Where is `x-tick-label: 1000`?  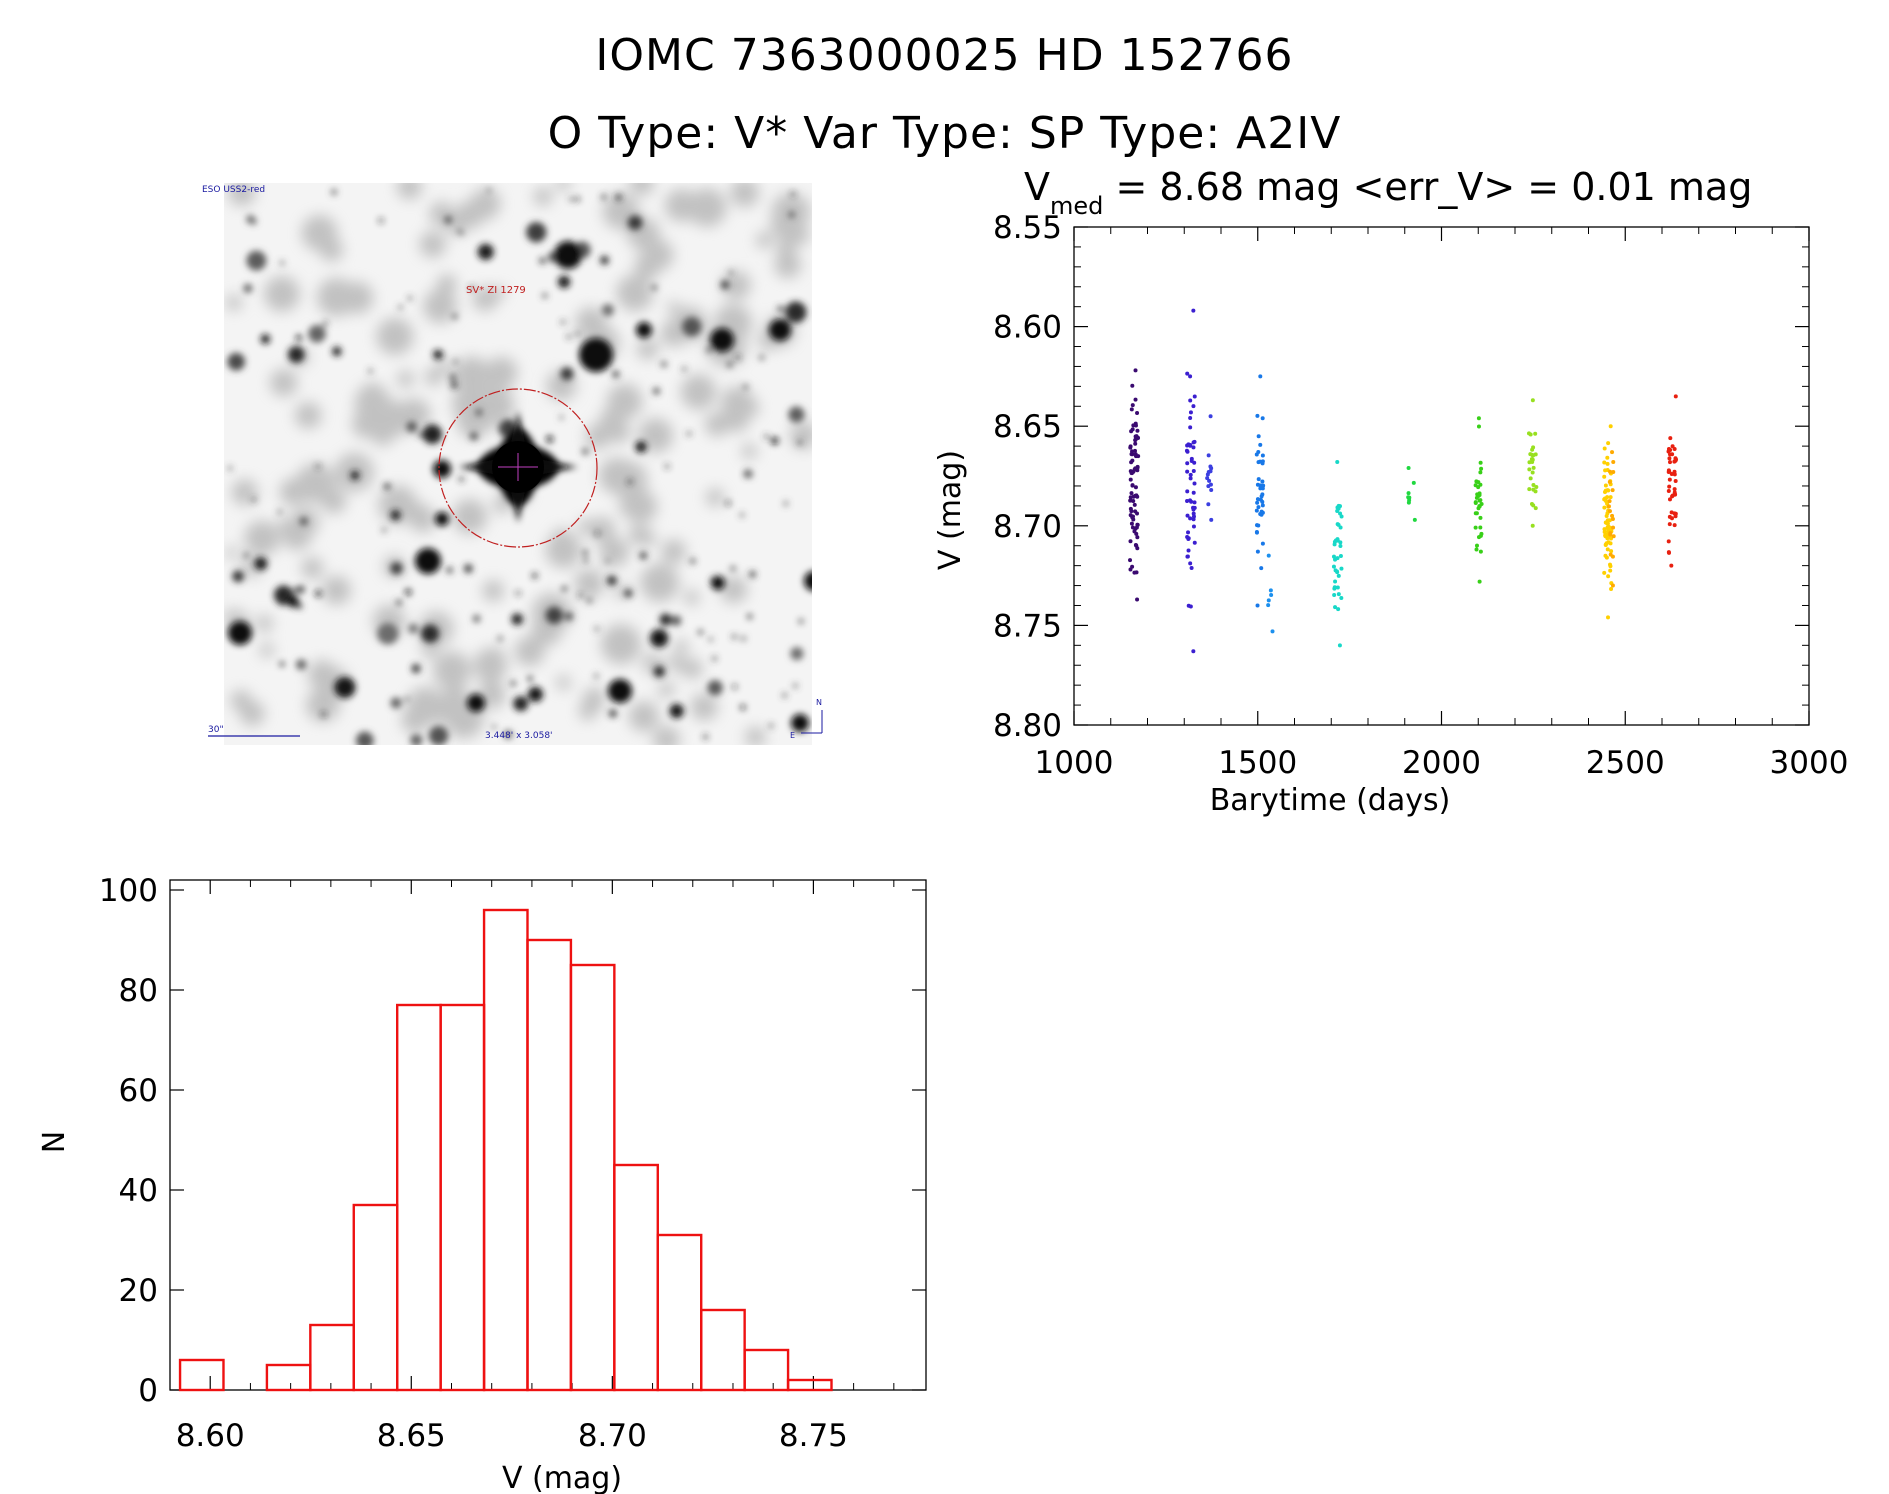
x-tick-label: 1000 is located at coordinates (1074, 763).